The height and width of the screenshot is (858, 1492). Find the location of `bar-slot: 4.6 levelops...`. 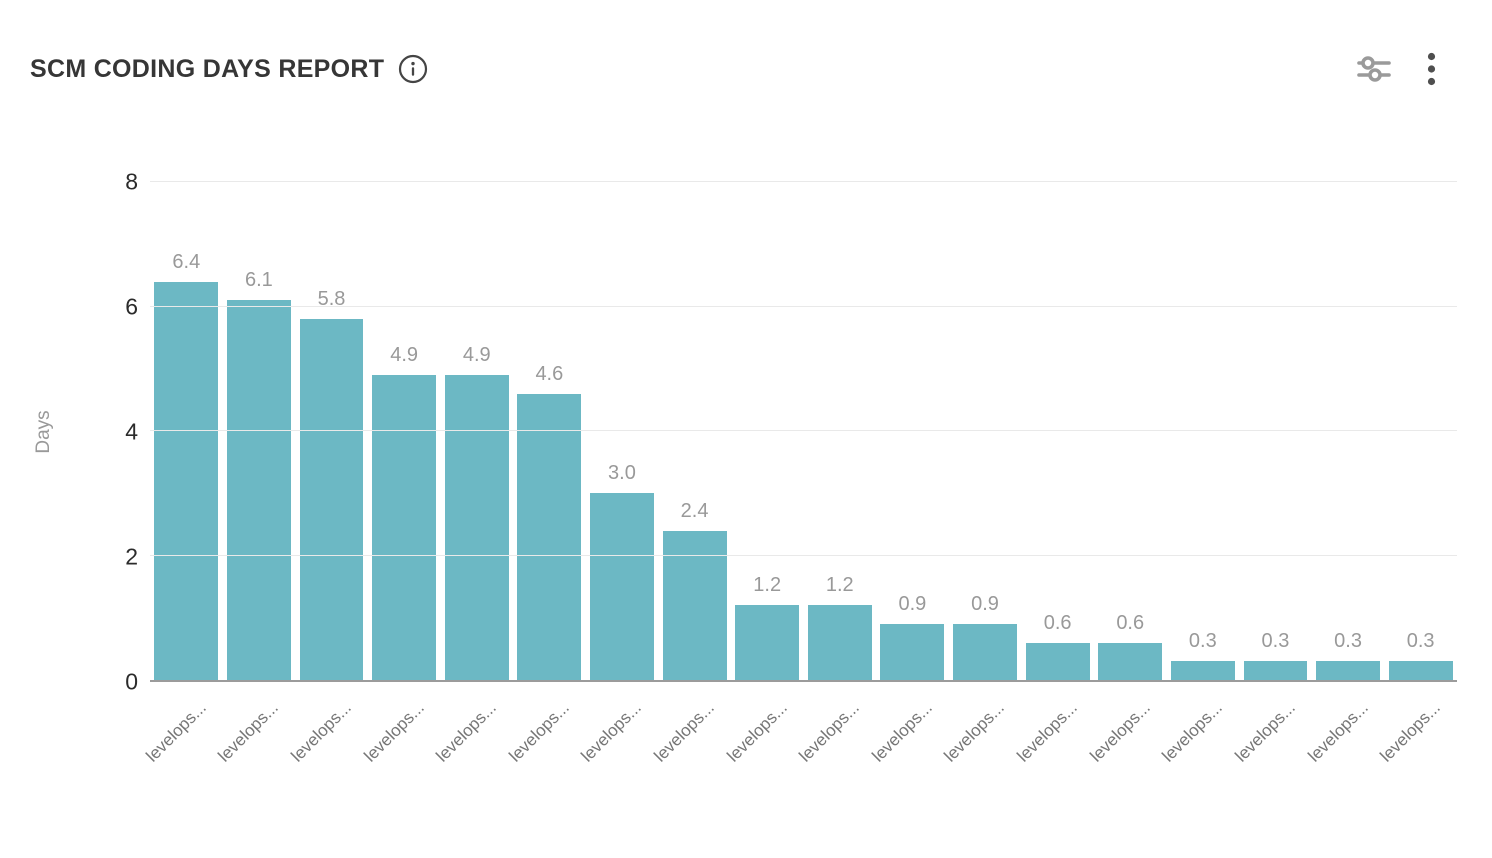

bar-slot: 4.6 levelops... is located at coordinates (545, 474).